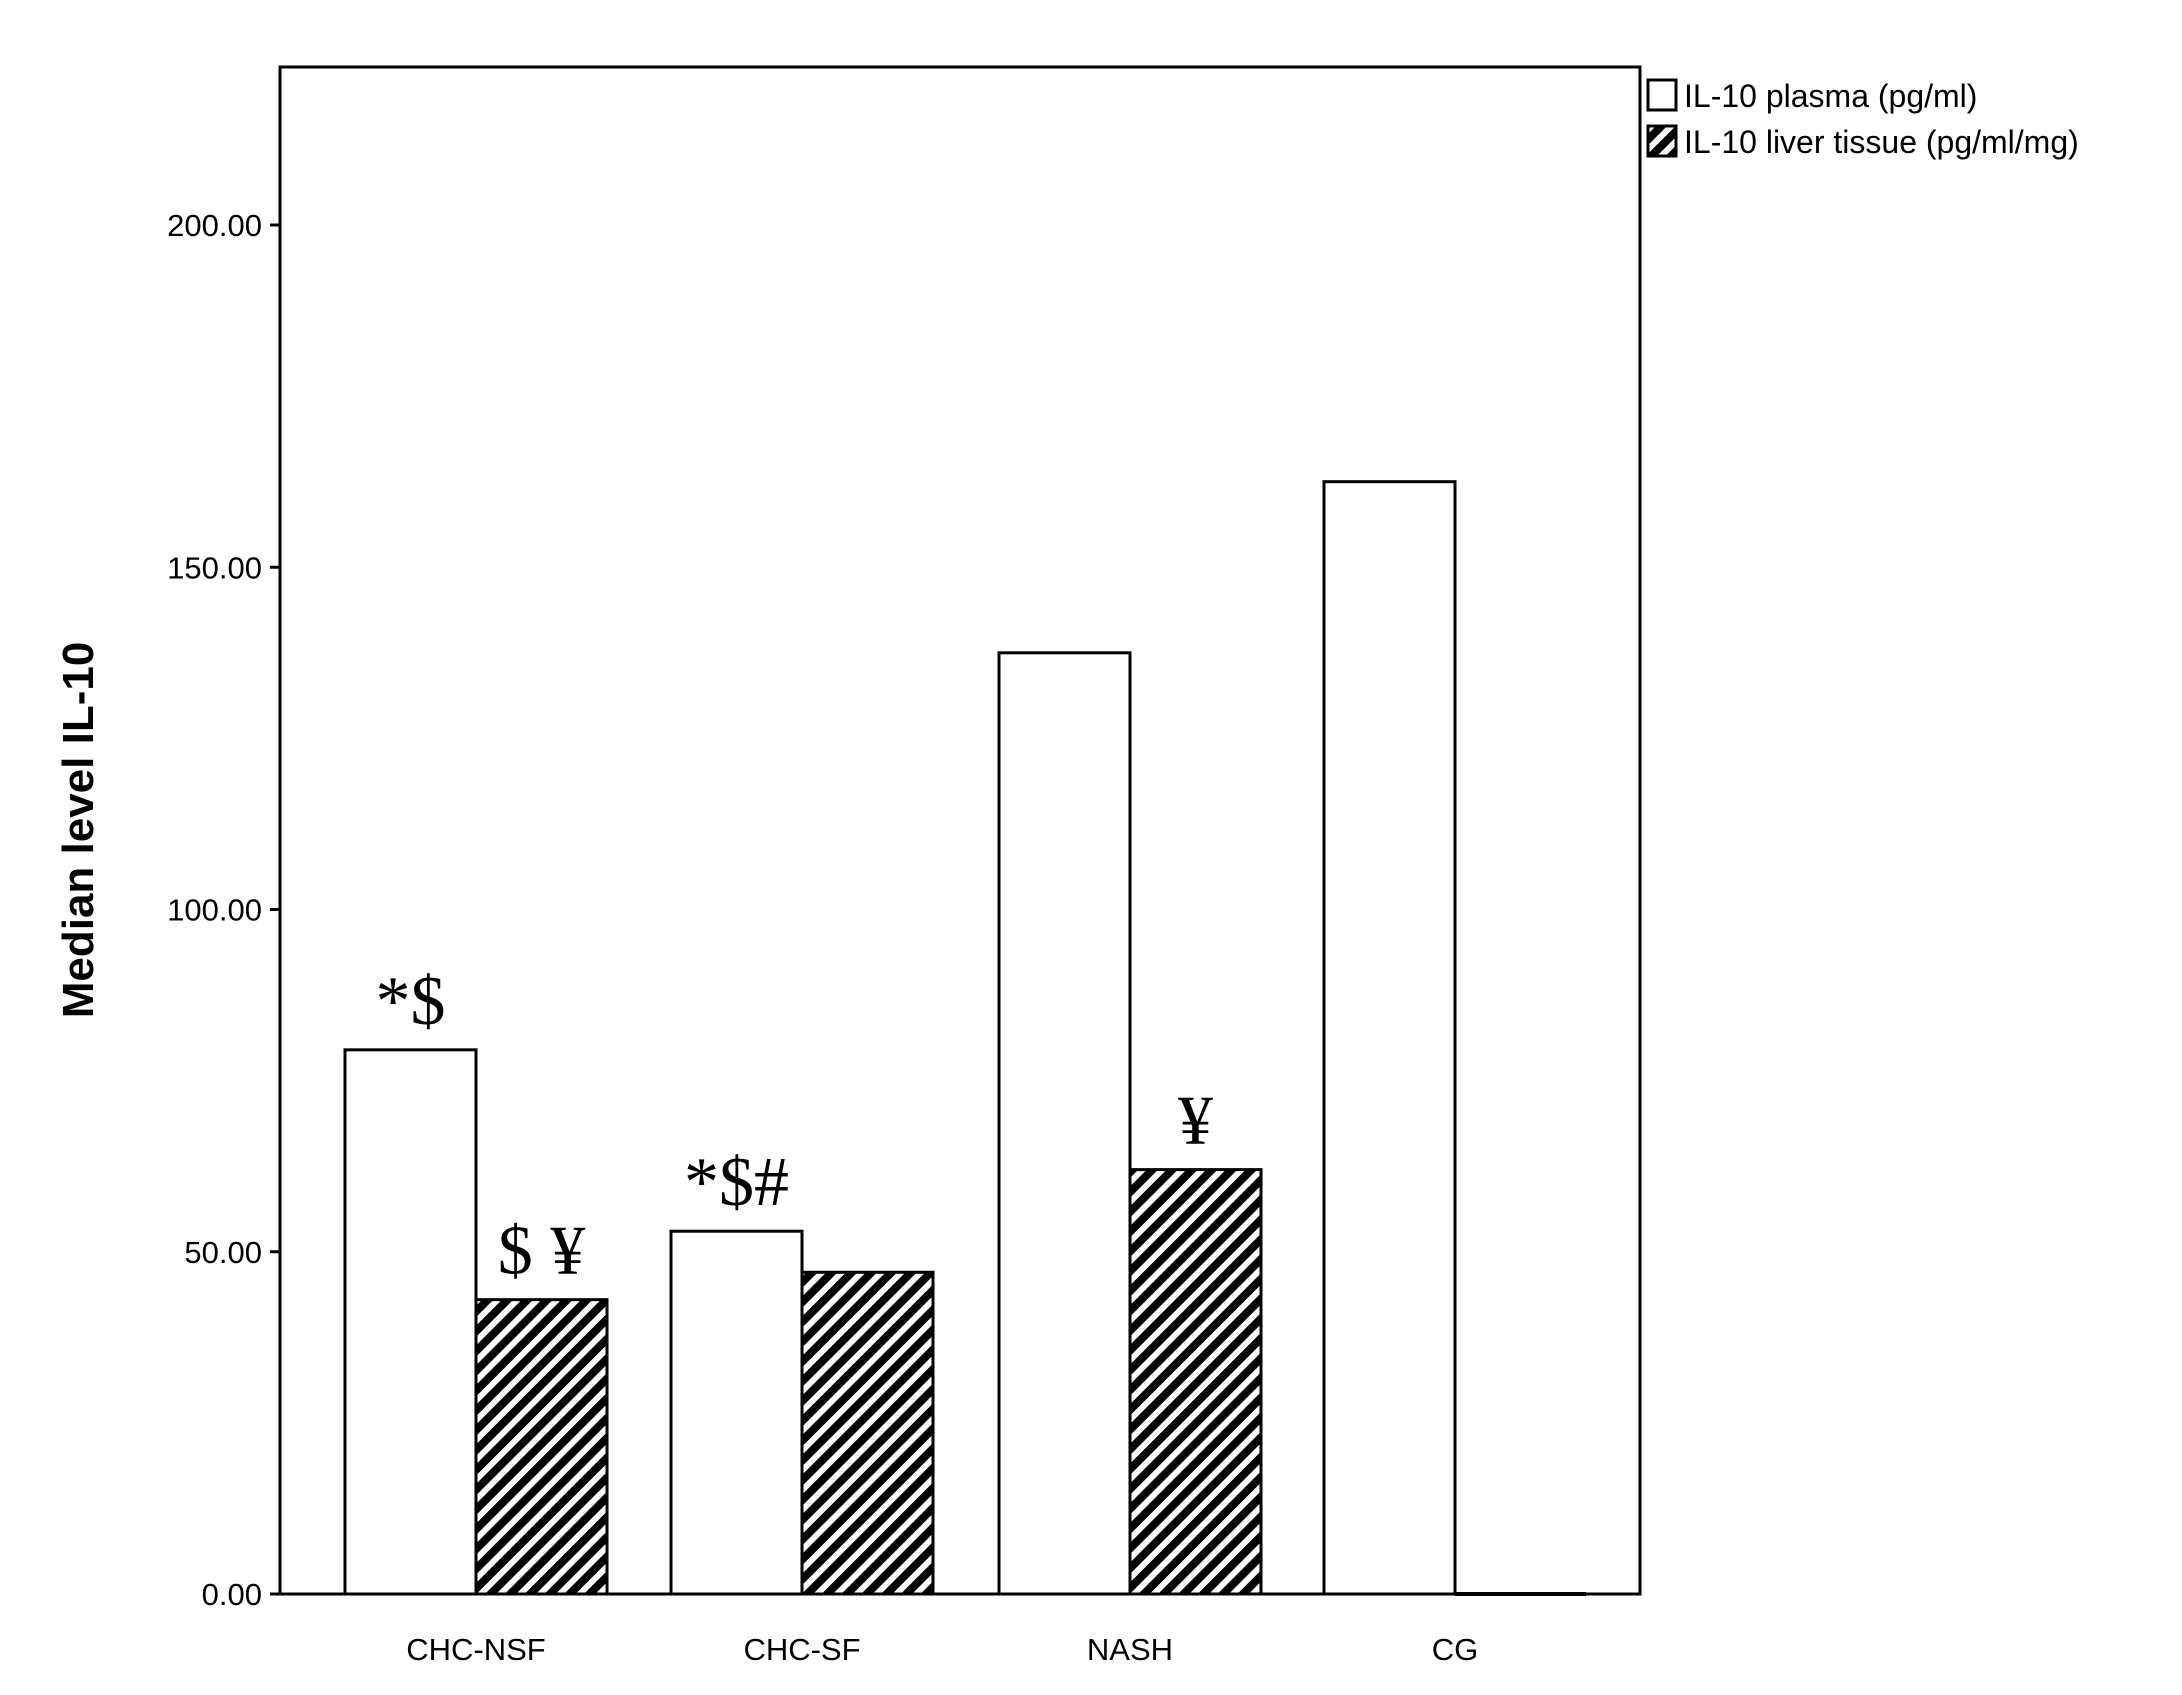 The width and height of the screenshot is (2182, 1695). I want to click on bar-liver-tissue-chc-sf, so click(867, 1433).